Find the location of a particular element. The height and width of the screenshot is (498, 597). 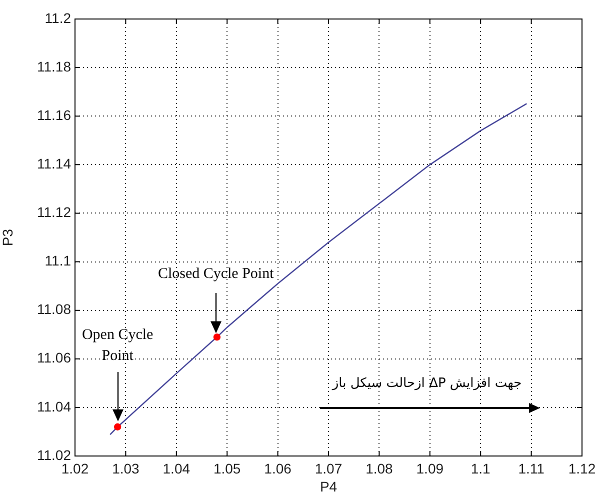

y-tick-label: 11.08 is located at coordinates (54, 309).